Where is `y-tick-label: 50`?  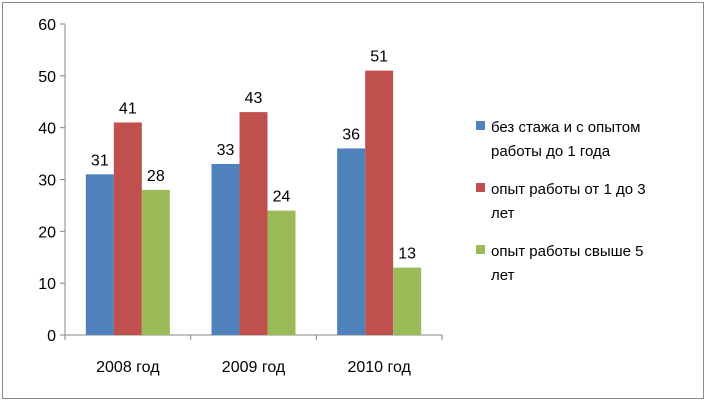
y-tick-label: 50 is located at coordinates (47, 77).